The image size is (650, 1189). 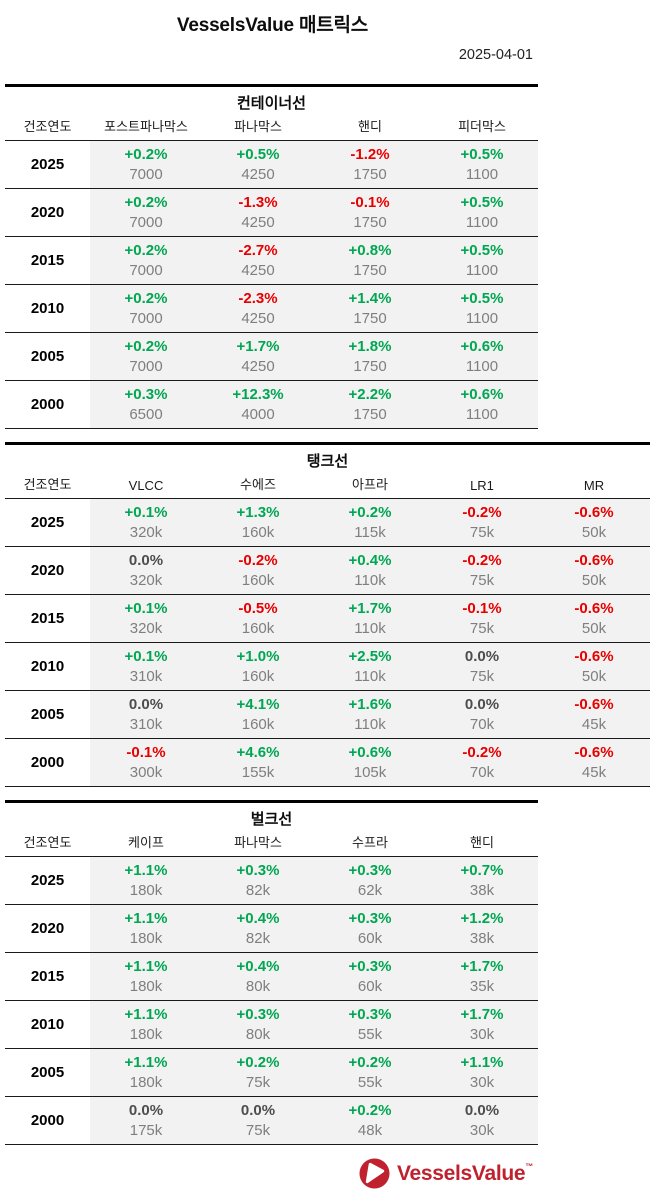 I want to click on value-cell: -0.1% 1750, so click(x=370, y=212).